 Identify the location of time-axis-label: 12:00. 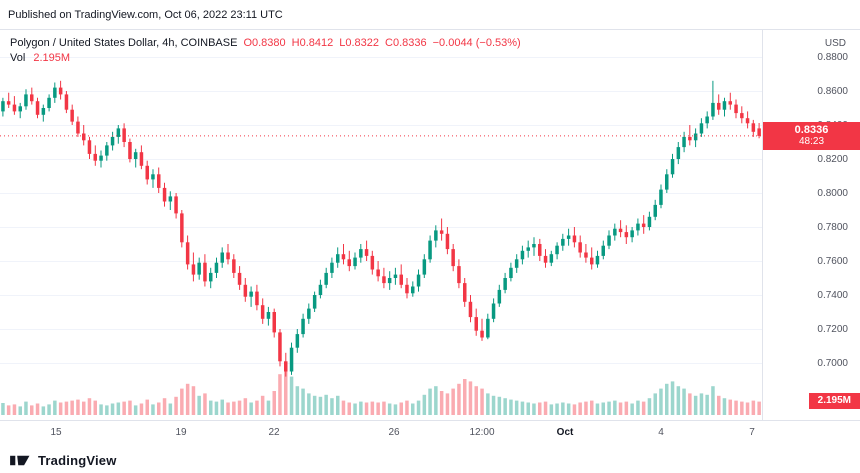
(482, 432).